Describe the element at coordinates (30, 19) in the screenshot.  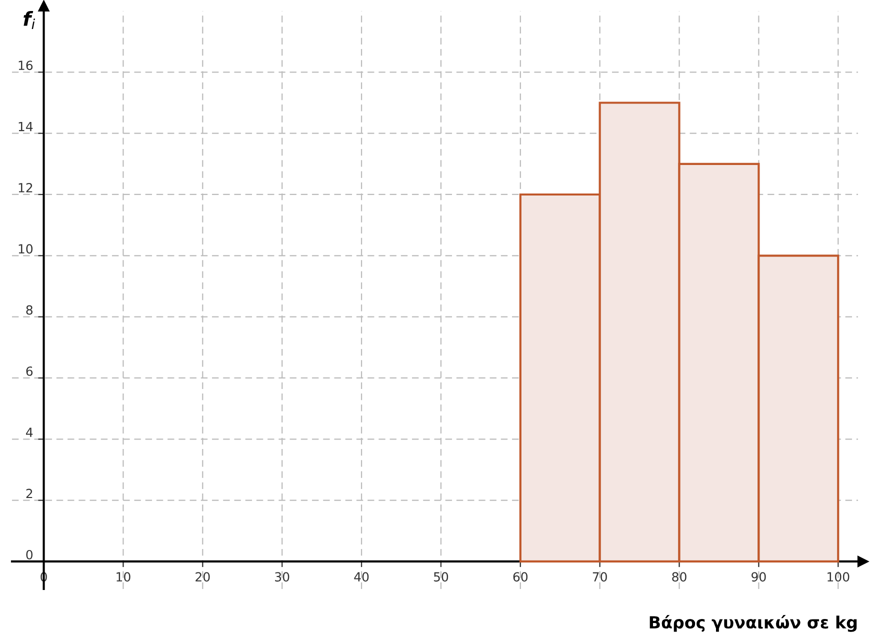
I see `y-axis-title: f$_{i}$` at that location.